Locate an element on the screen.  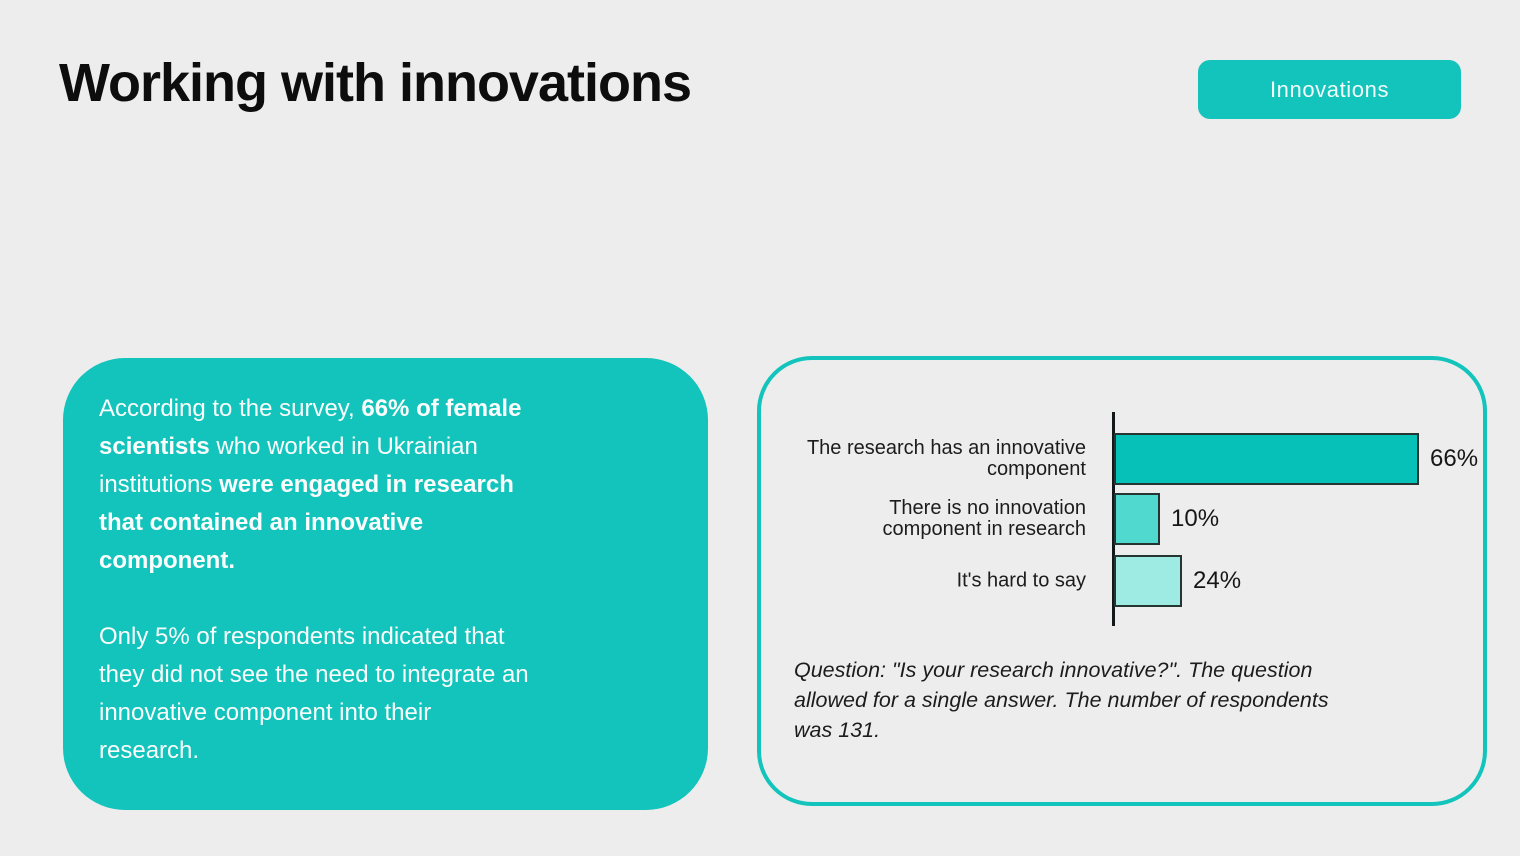
category-label: It's hard to say is located at coordinates (1021, 580).